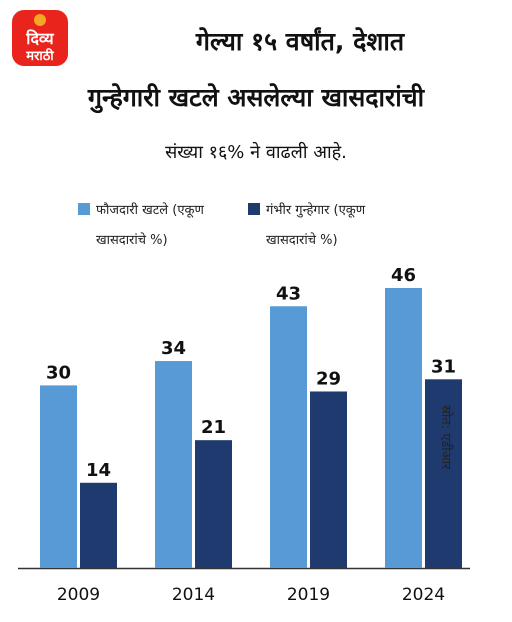 The image size is (512, 622). What do you see at coordinates (256, 152) in the screenshot?
I see `chart-subtitle: संख्या १६% ने वाढली आहे.` at bounding box center [256, 152].